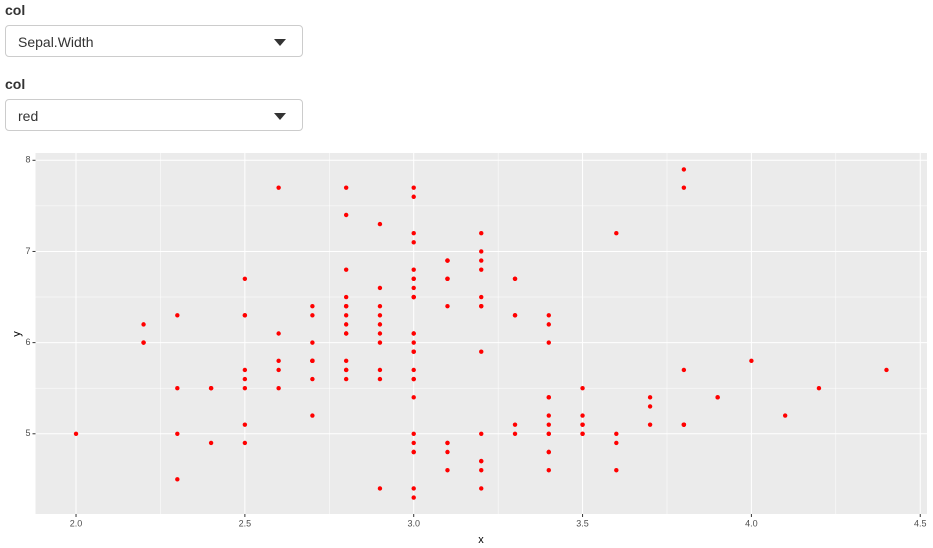 The height and width of the screenshot is (548, 933). What do you see at coordinates (27, 433) in the screenshot?
I see `y-tick-label: 5` at bounding box center [27, 433].